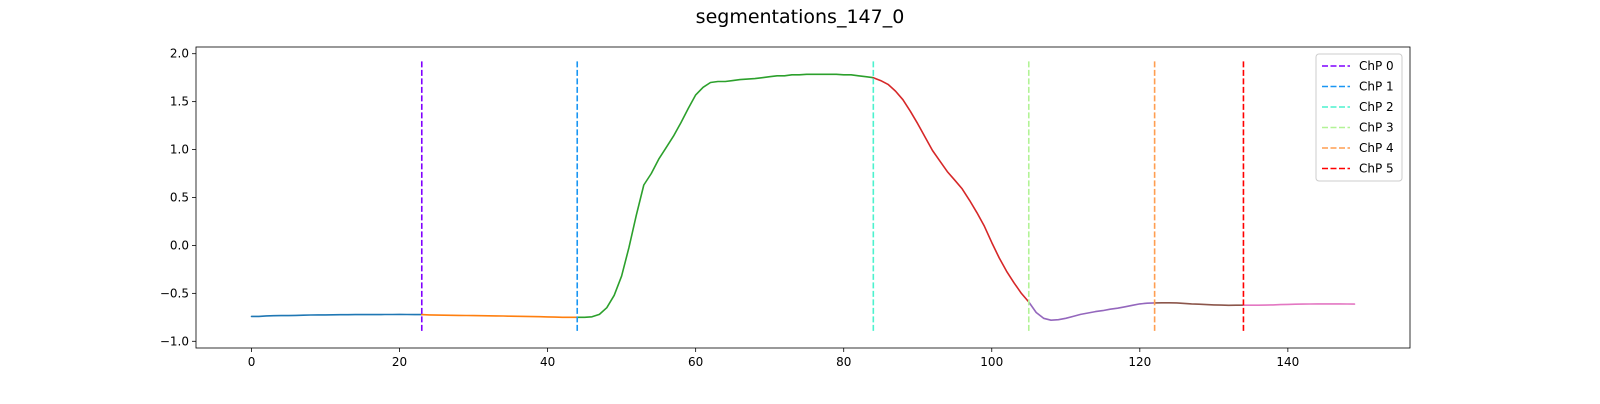 Image resolution: width=1600 pixels, height=404 pixels. Describe the element at coordinates (1376, 148) in the screenshot. I see `legend-label-4: ChP 4` at that location.